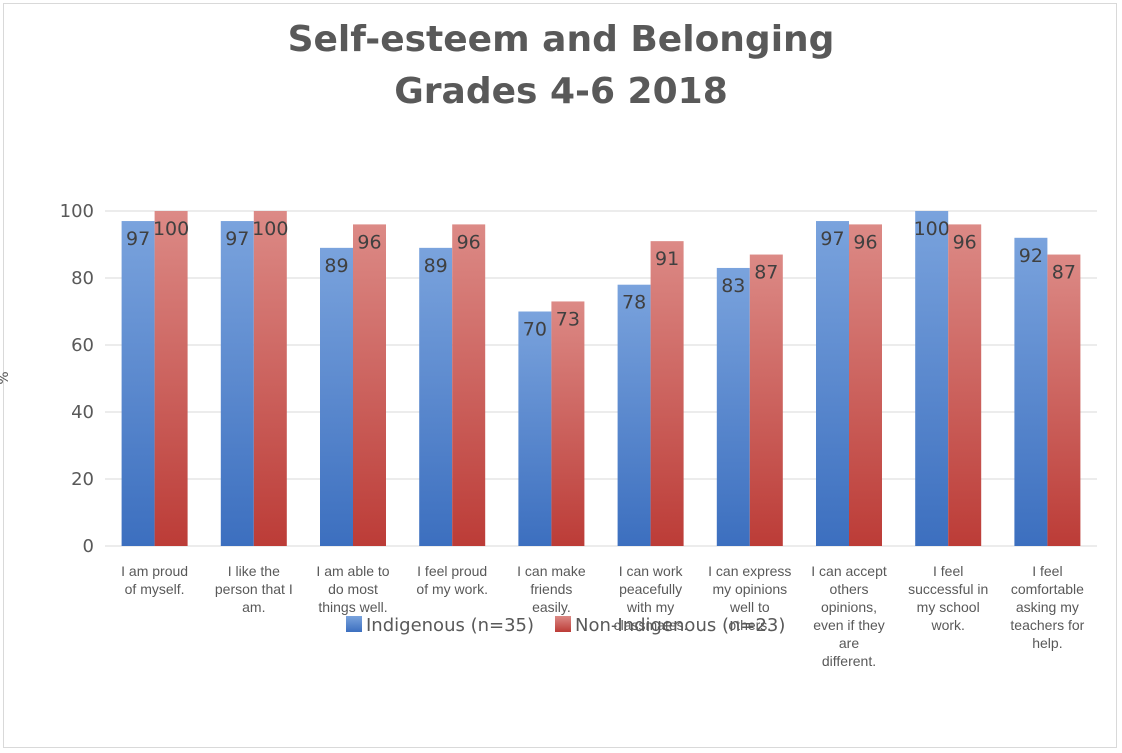 The image size is (1122, 753). What do you see at coordinates (568, 319) in the screenshot?
I see `data-label: 73` at bounding box center [568, 319].